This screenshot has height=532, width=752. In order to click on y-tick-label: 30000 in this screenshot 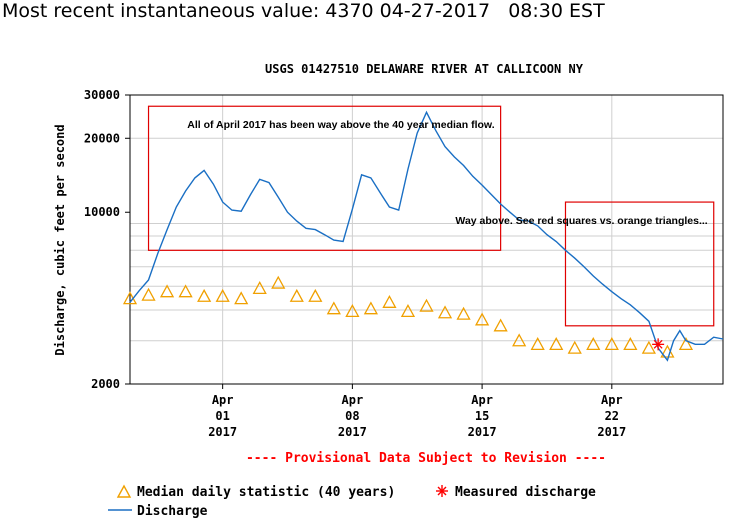, I will do `click(102, 95)`.